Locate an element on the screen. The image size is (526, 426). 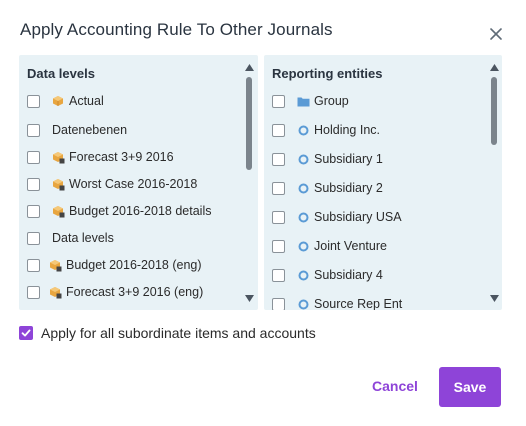
apply-subordinate-checkbox is located at coordinates (26, 333).